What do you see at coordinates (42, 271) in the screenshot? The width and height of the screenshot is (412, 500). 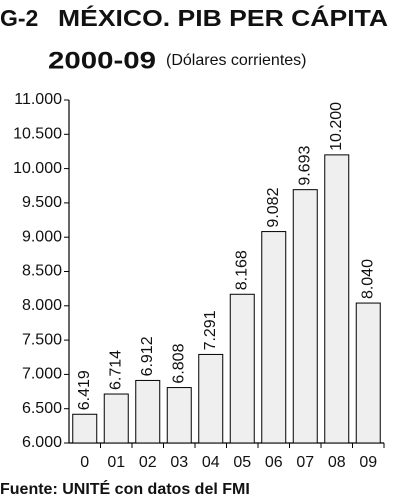 I see `y-tick-label: 8.500` at bounding box center [42, 271].